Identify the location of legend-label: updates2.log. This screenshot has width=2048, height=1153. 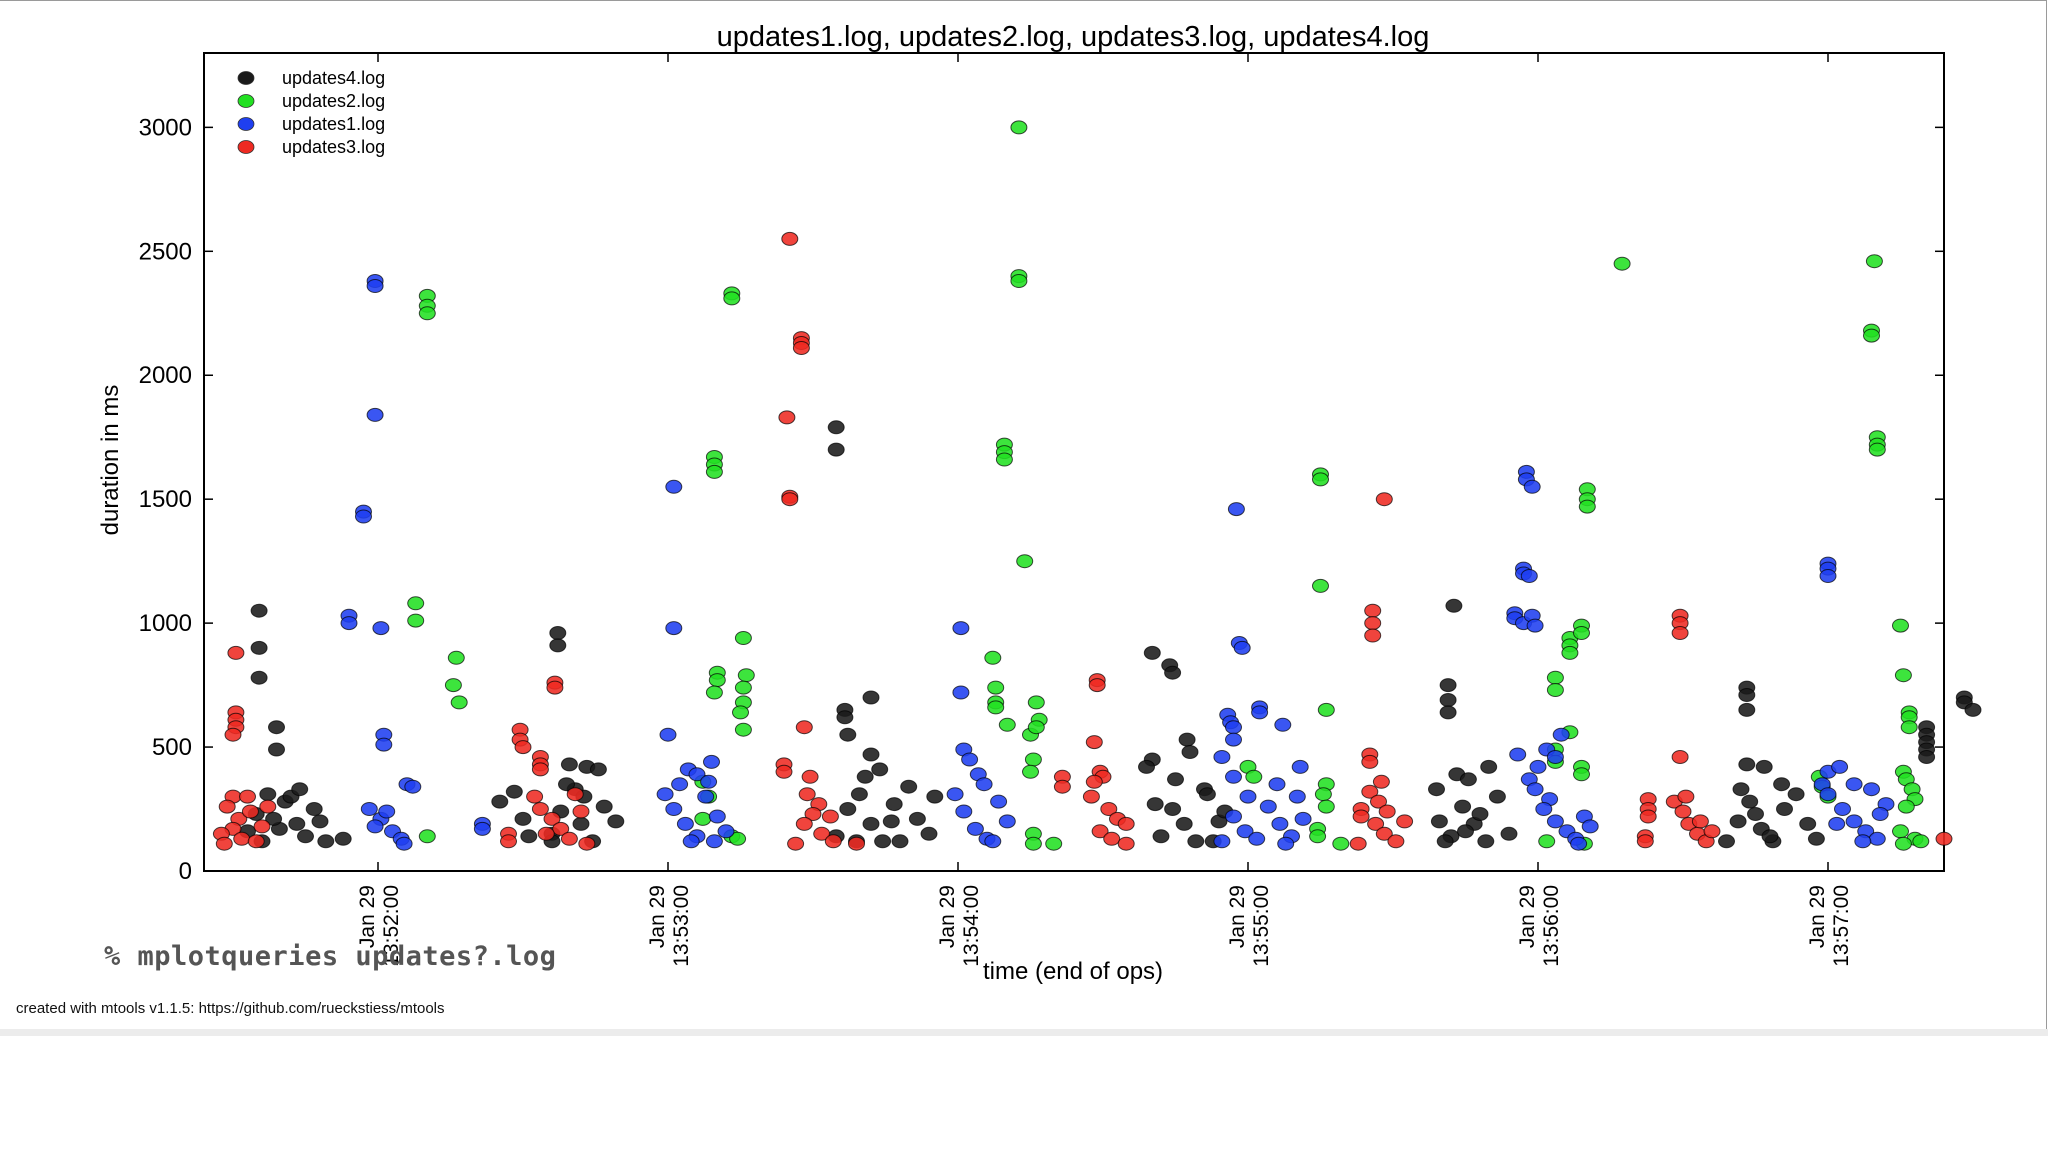
(333, 101).